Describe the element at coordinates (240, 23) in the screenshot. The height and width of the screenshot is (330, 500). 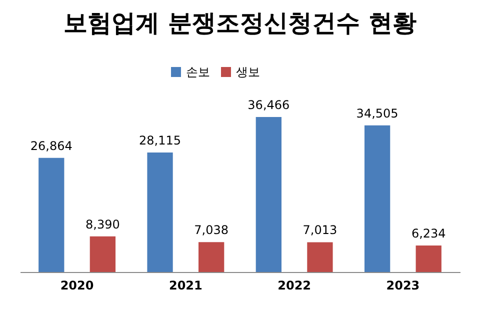
I see `chart-title: 보험업계 분쟁조정신청건수 현황` at that location.